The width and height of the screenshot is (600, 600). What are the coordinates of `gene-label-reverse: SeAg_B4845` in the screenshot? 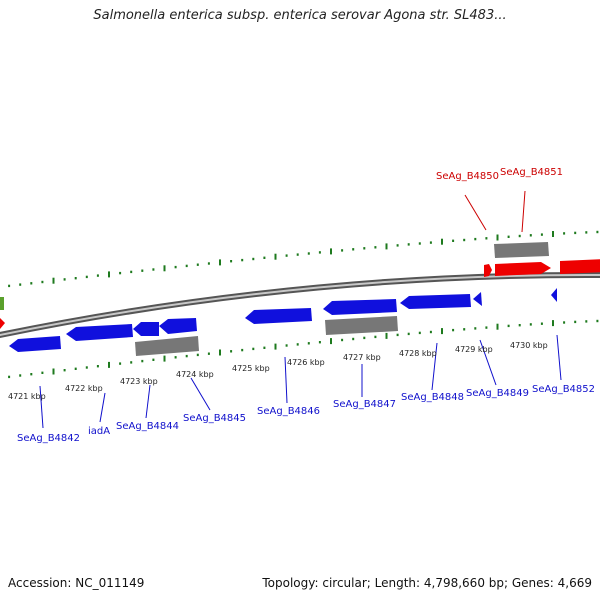 It's located at (214, 418).